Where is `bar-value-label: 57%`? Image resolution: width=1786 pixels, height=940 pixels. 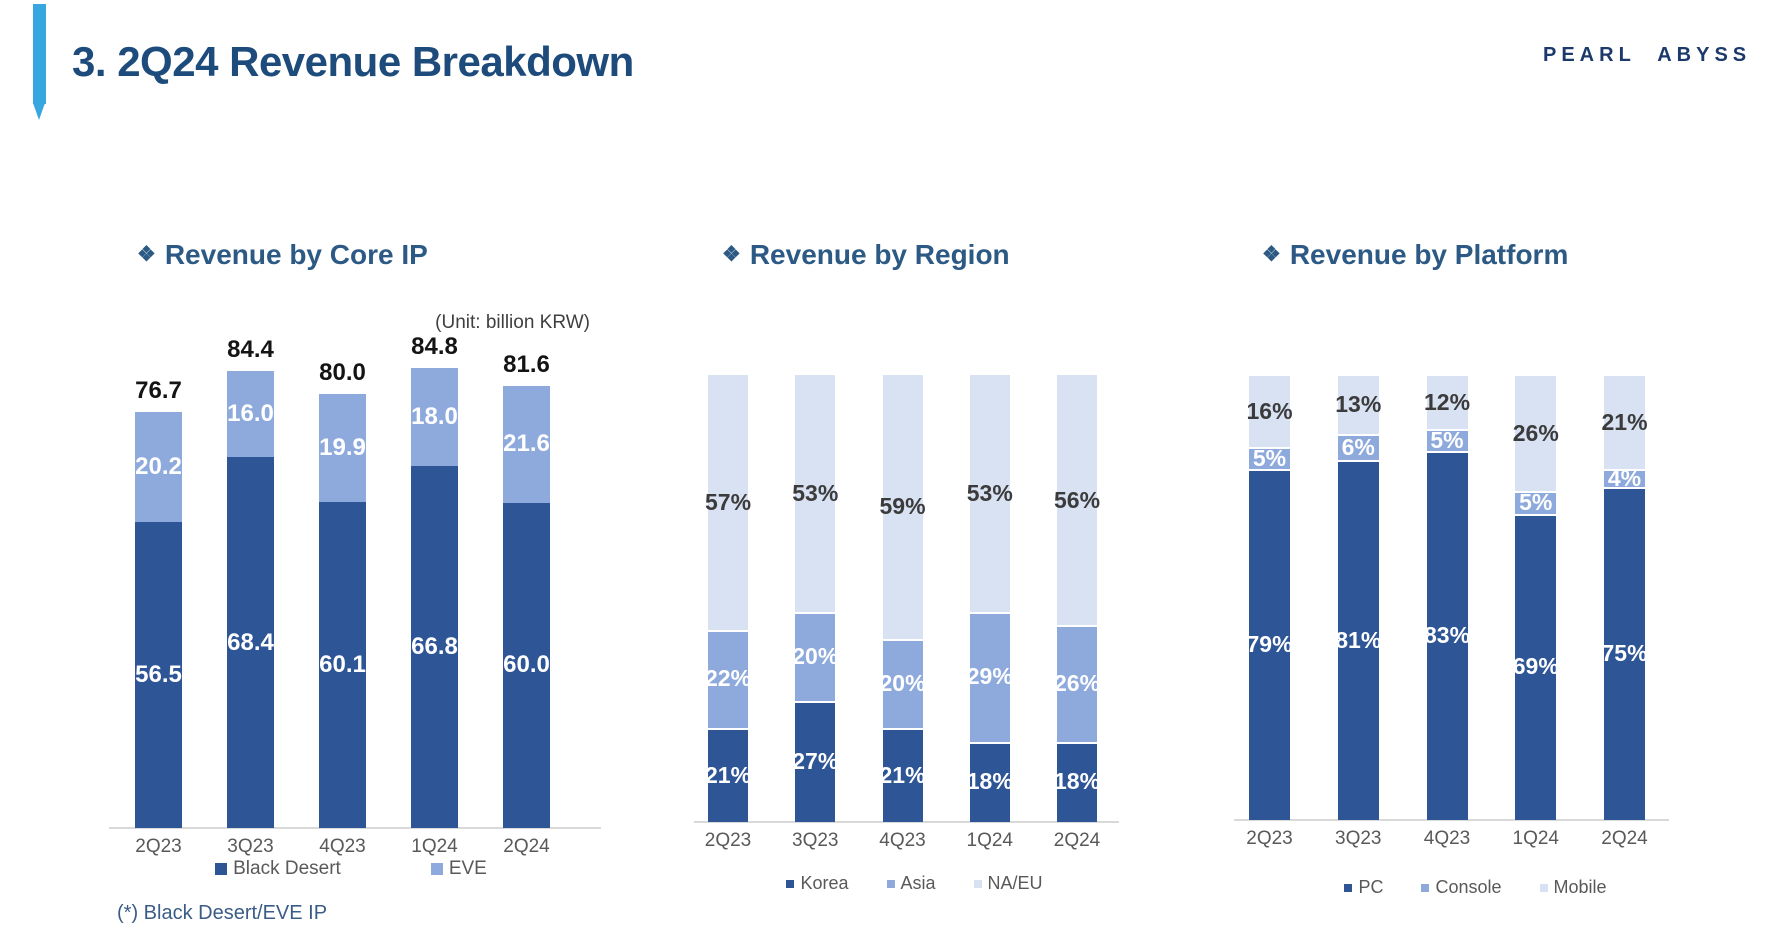 bar-value-label: 57% is located at coordinates (728, 501).